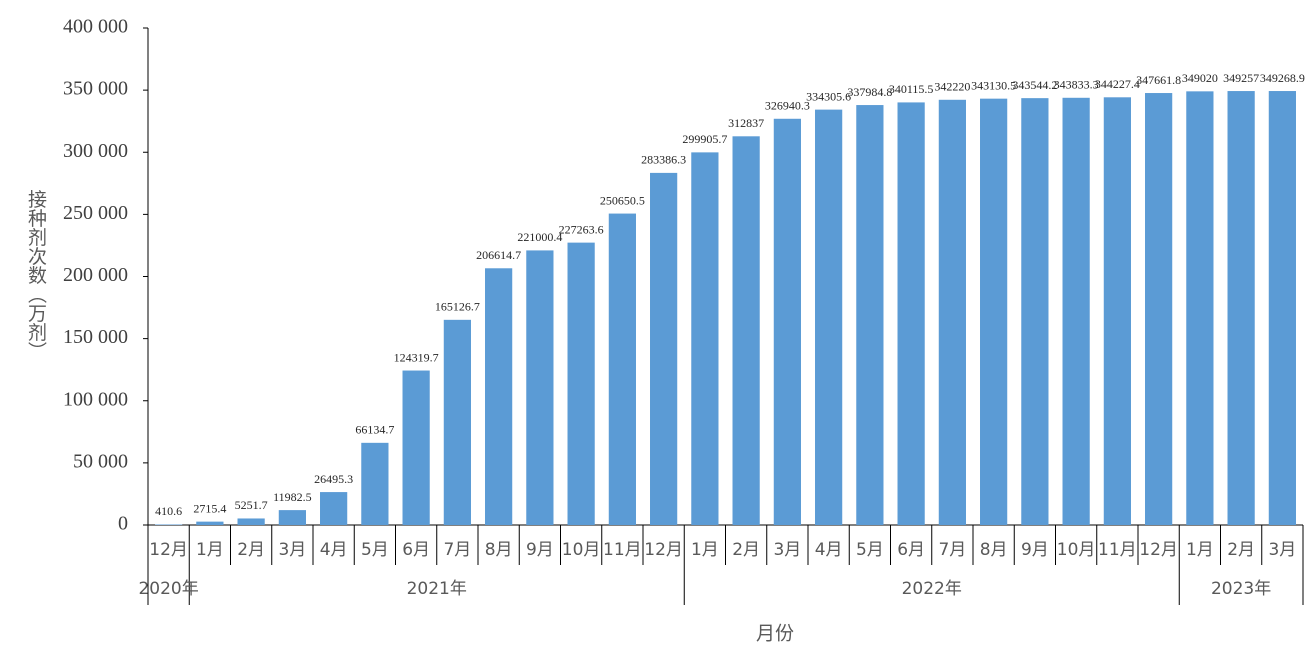  Describe the element at coordinates (911, 89) in the screenshot. I see `value-label: 340115.5` at that location.